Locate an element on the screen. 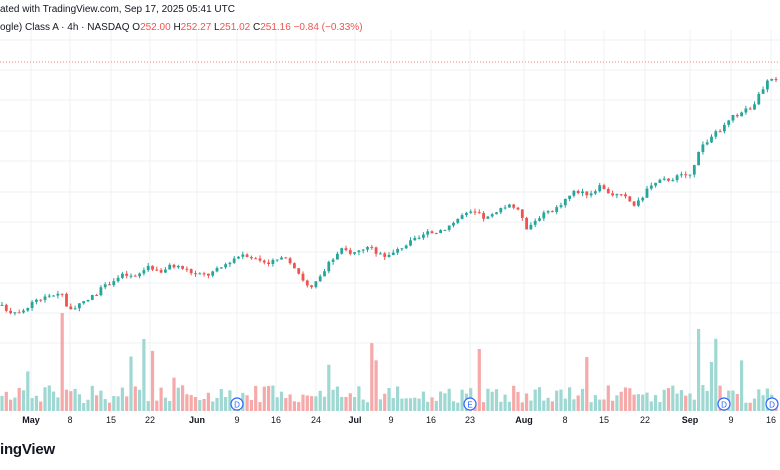 This screenshot has width=780, height=470. change-value: −0.84 (−0.33%) is located at coordinates (328, 27).